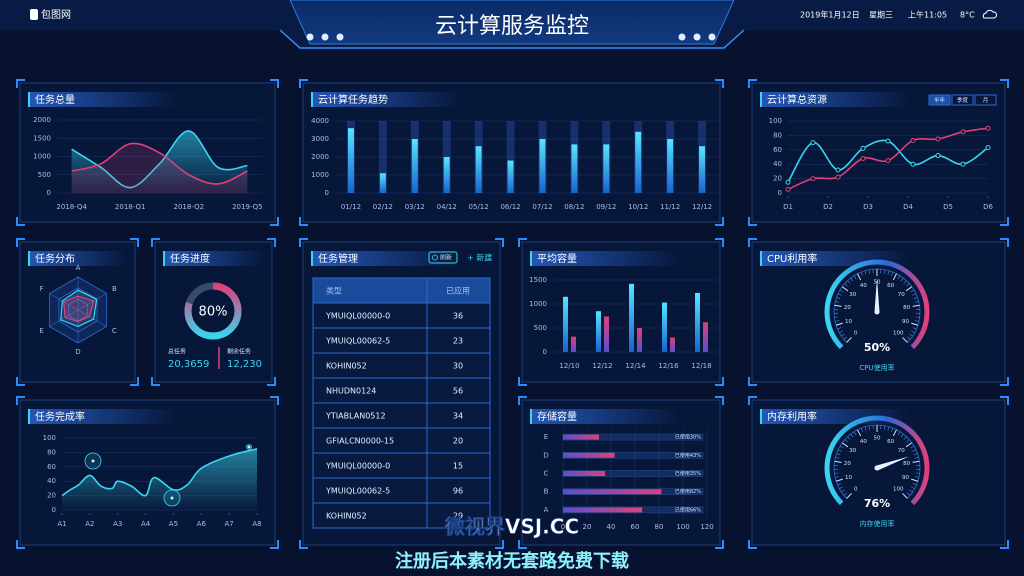 This screenshot has height=576, width=1024. I want to click on y-tick-label: B, so click(546, 492).